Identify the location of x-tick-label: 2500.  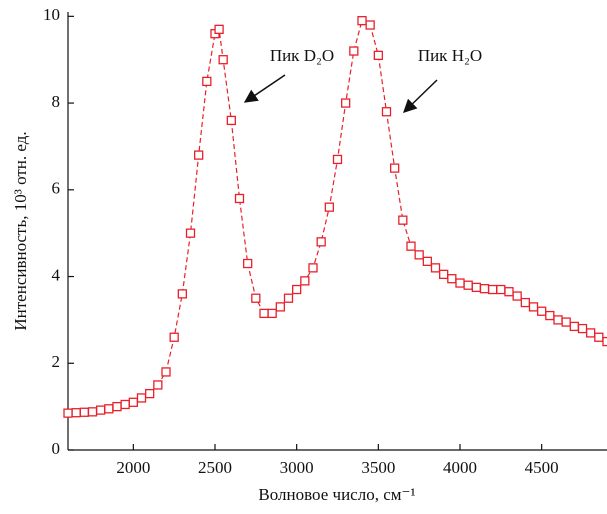
(215, 467).